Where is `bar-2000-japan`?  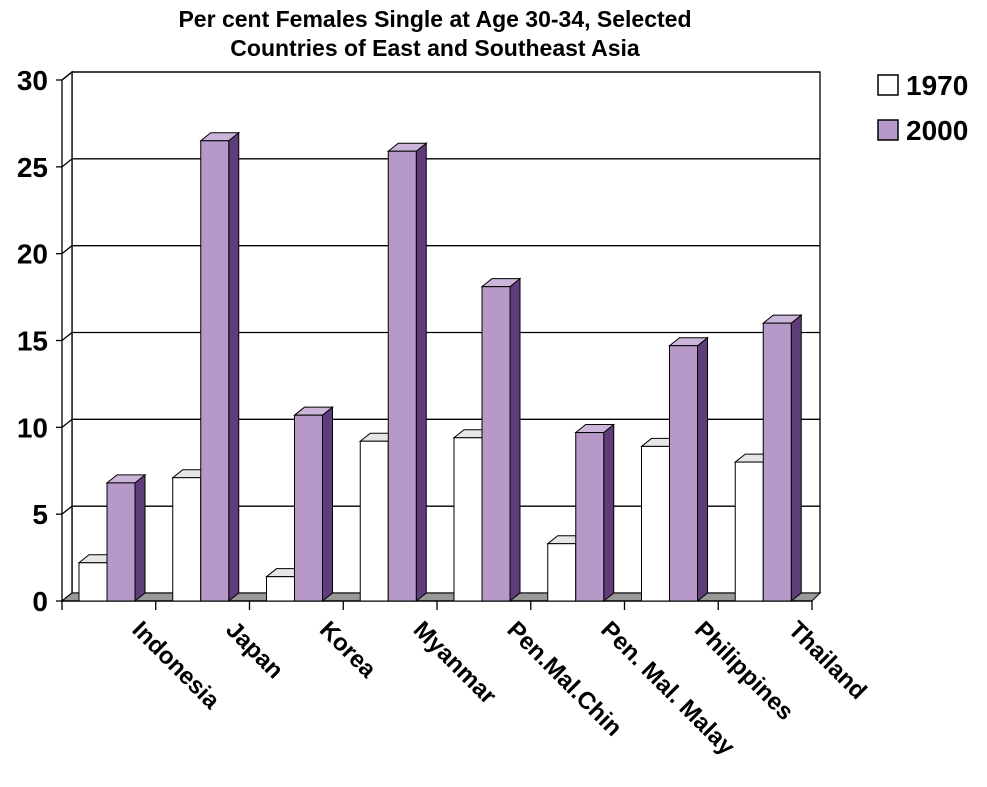
bar-2000-japan is located at coordinates (220, 367).